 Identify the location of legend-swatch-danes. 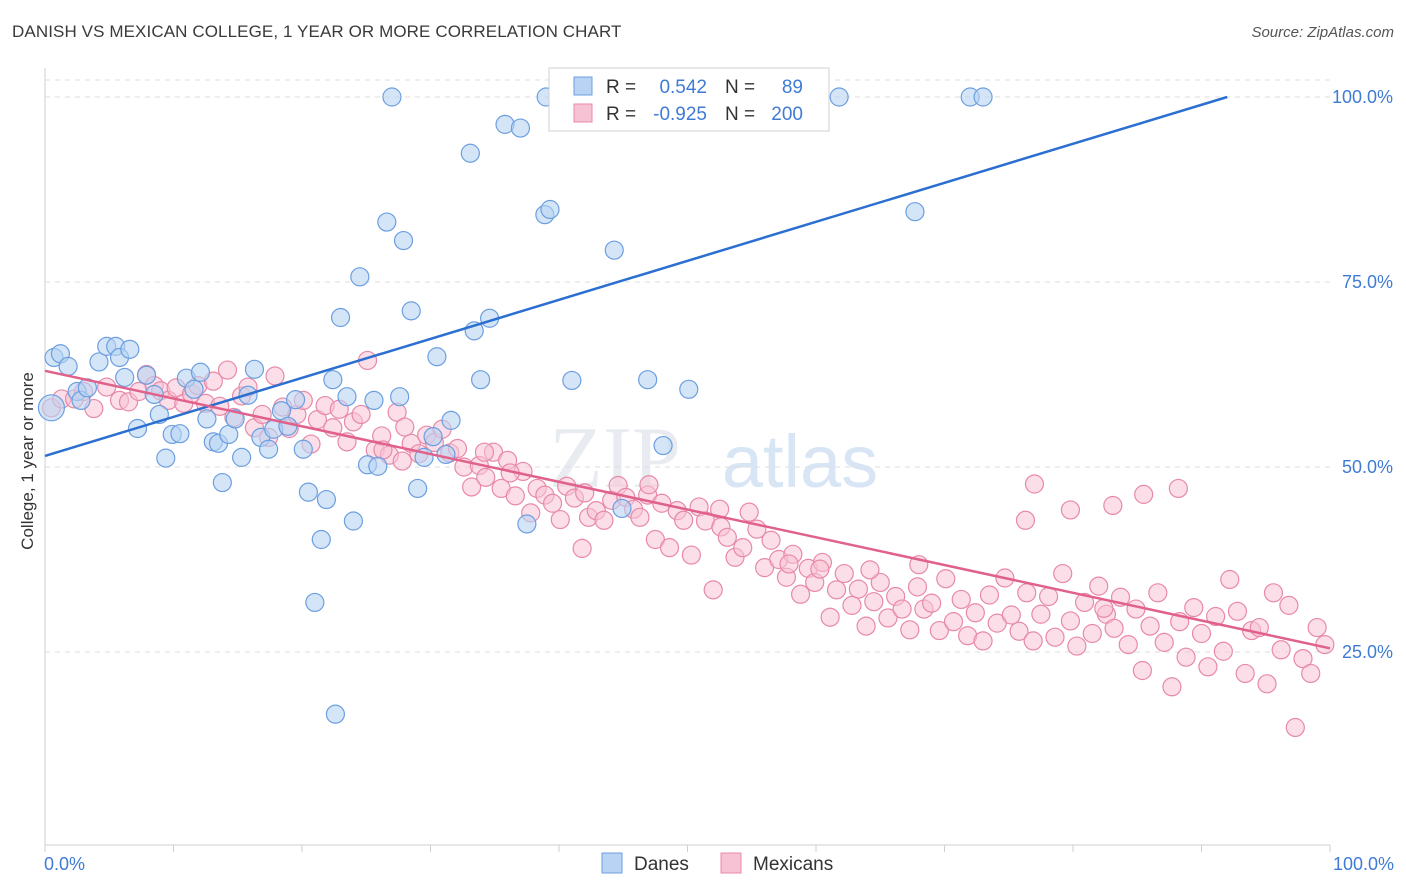
(583, 86).